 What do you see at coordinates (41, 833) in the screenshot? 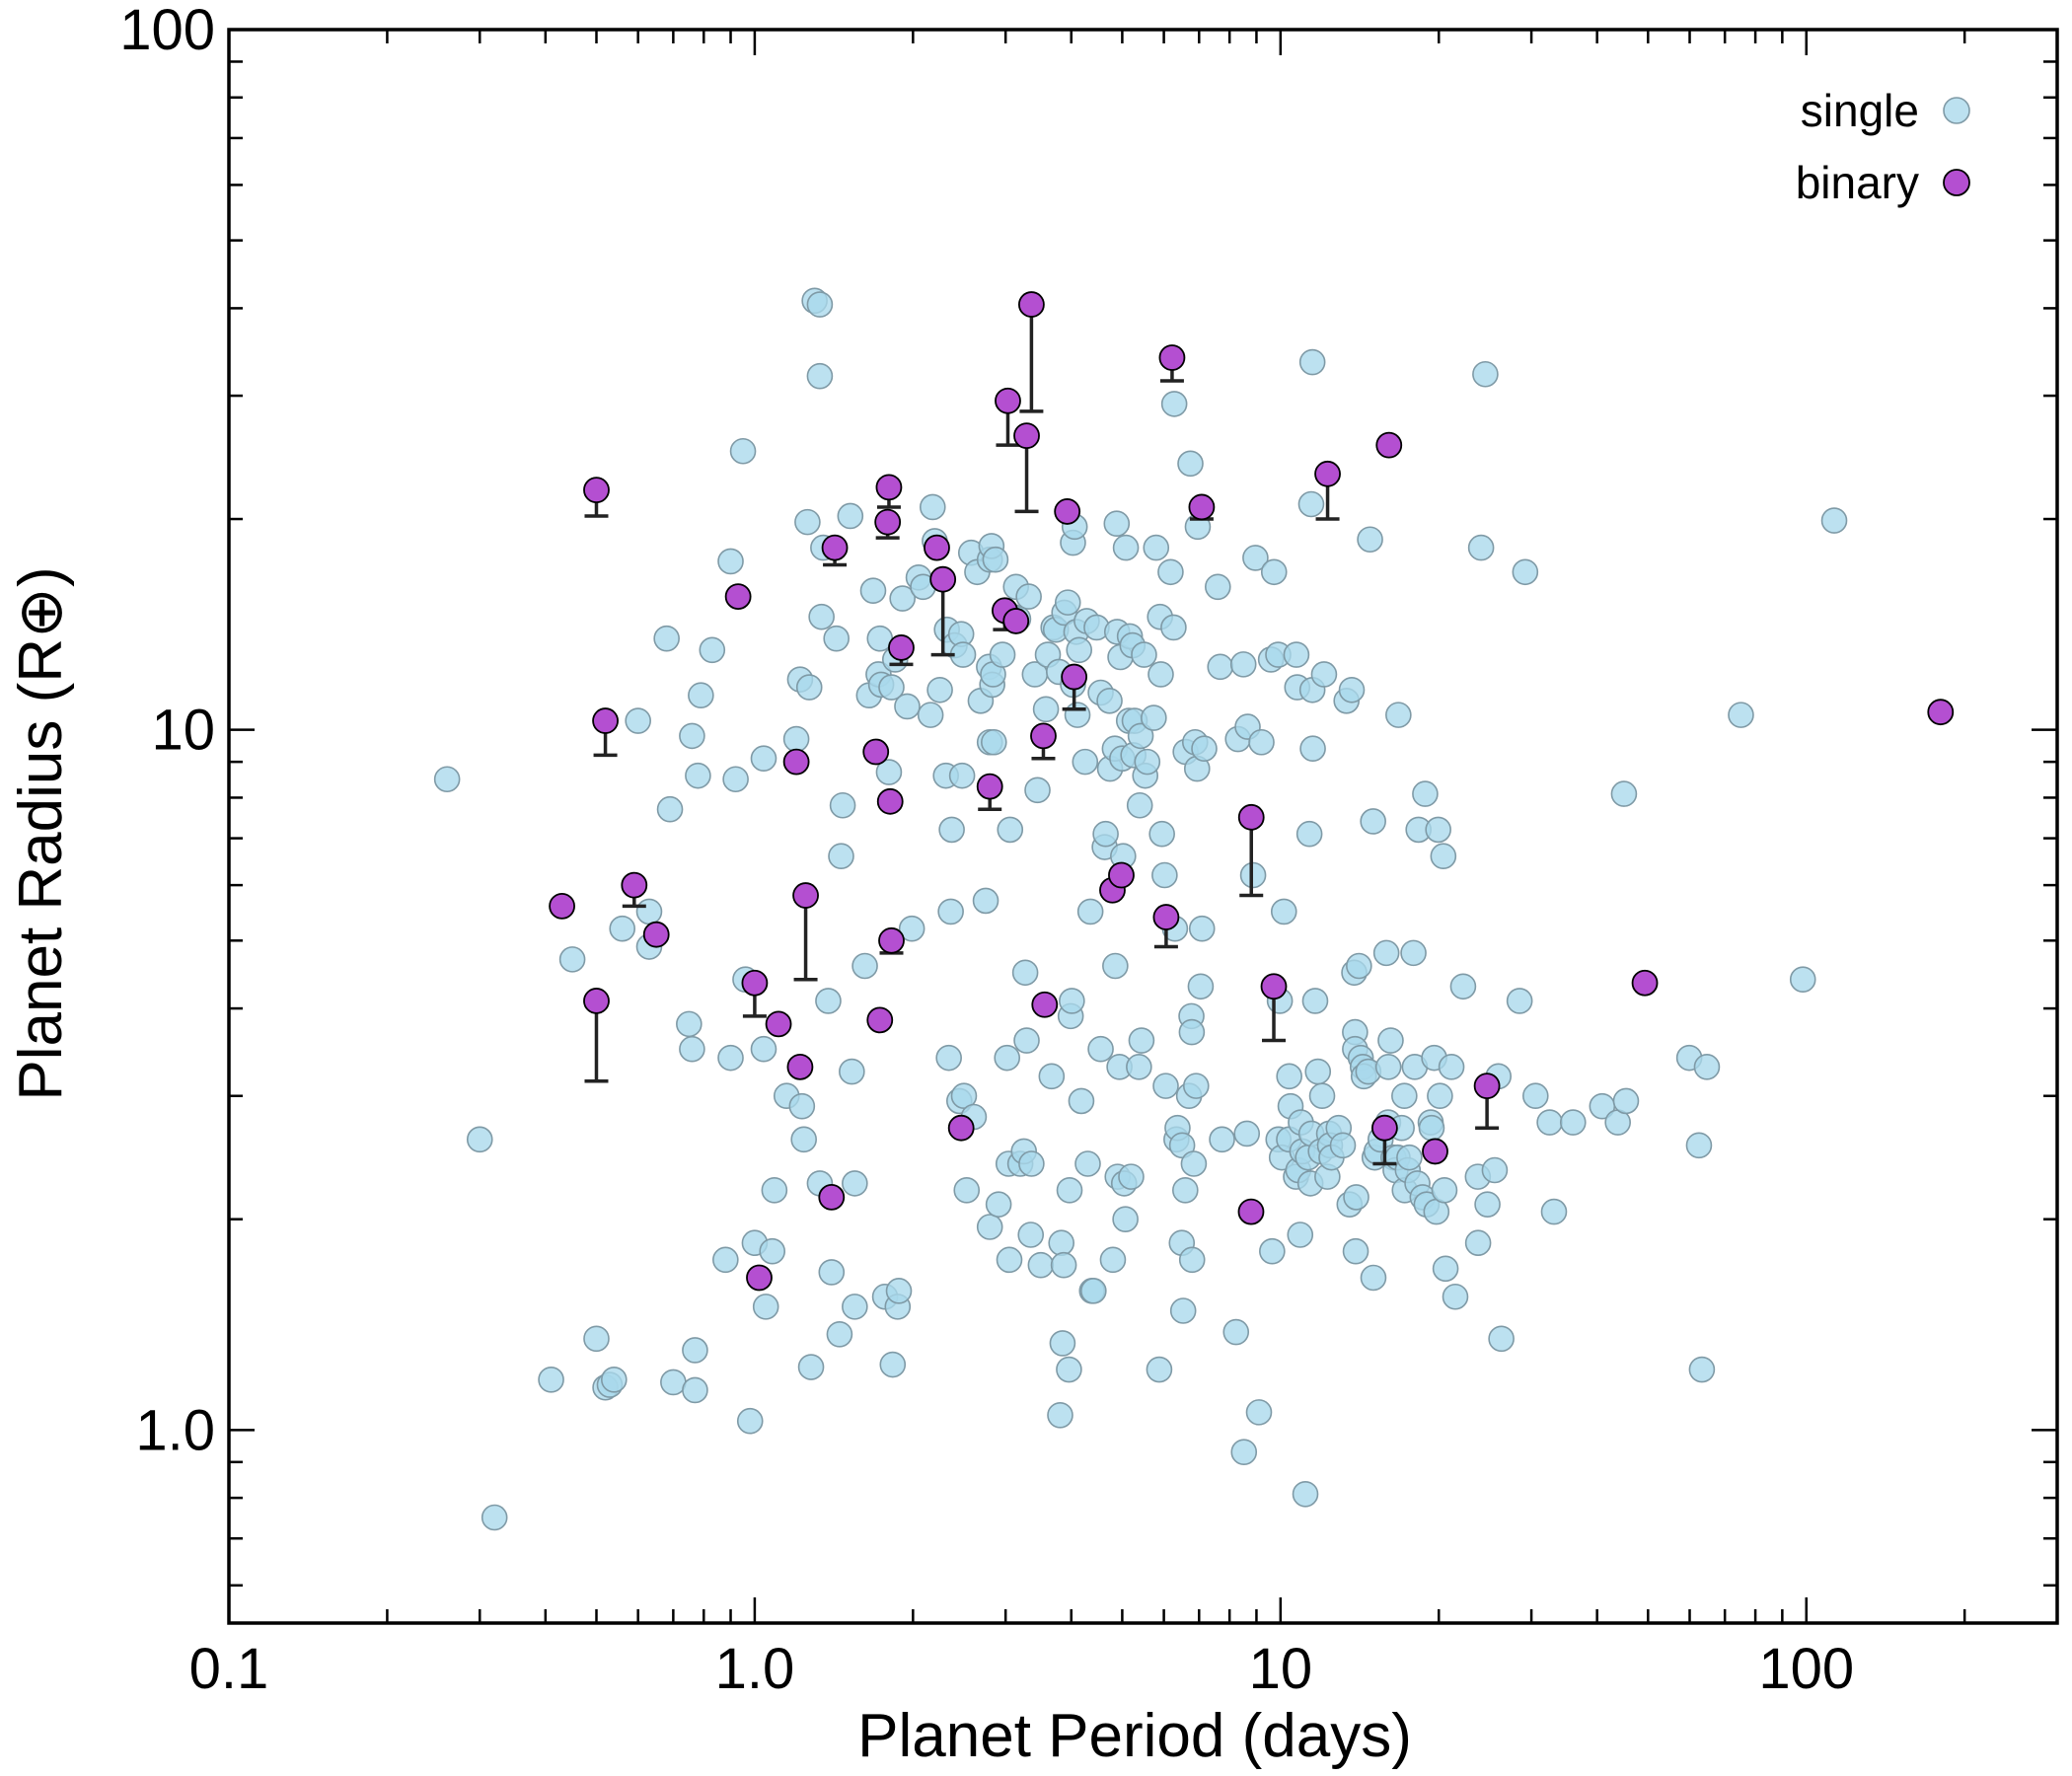
I see `y-axis-label: Planet Radius (R⊕)` at bounding box center [41, 833].